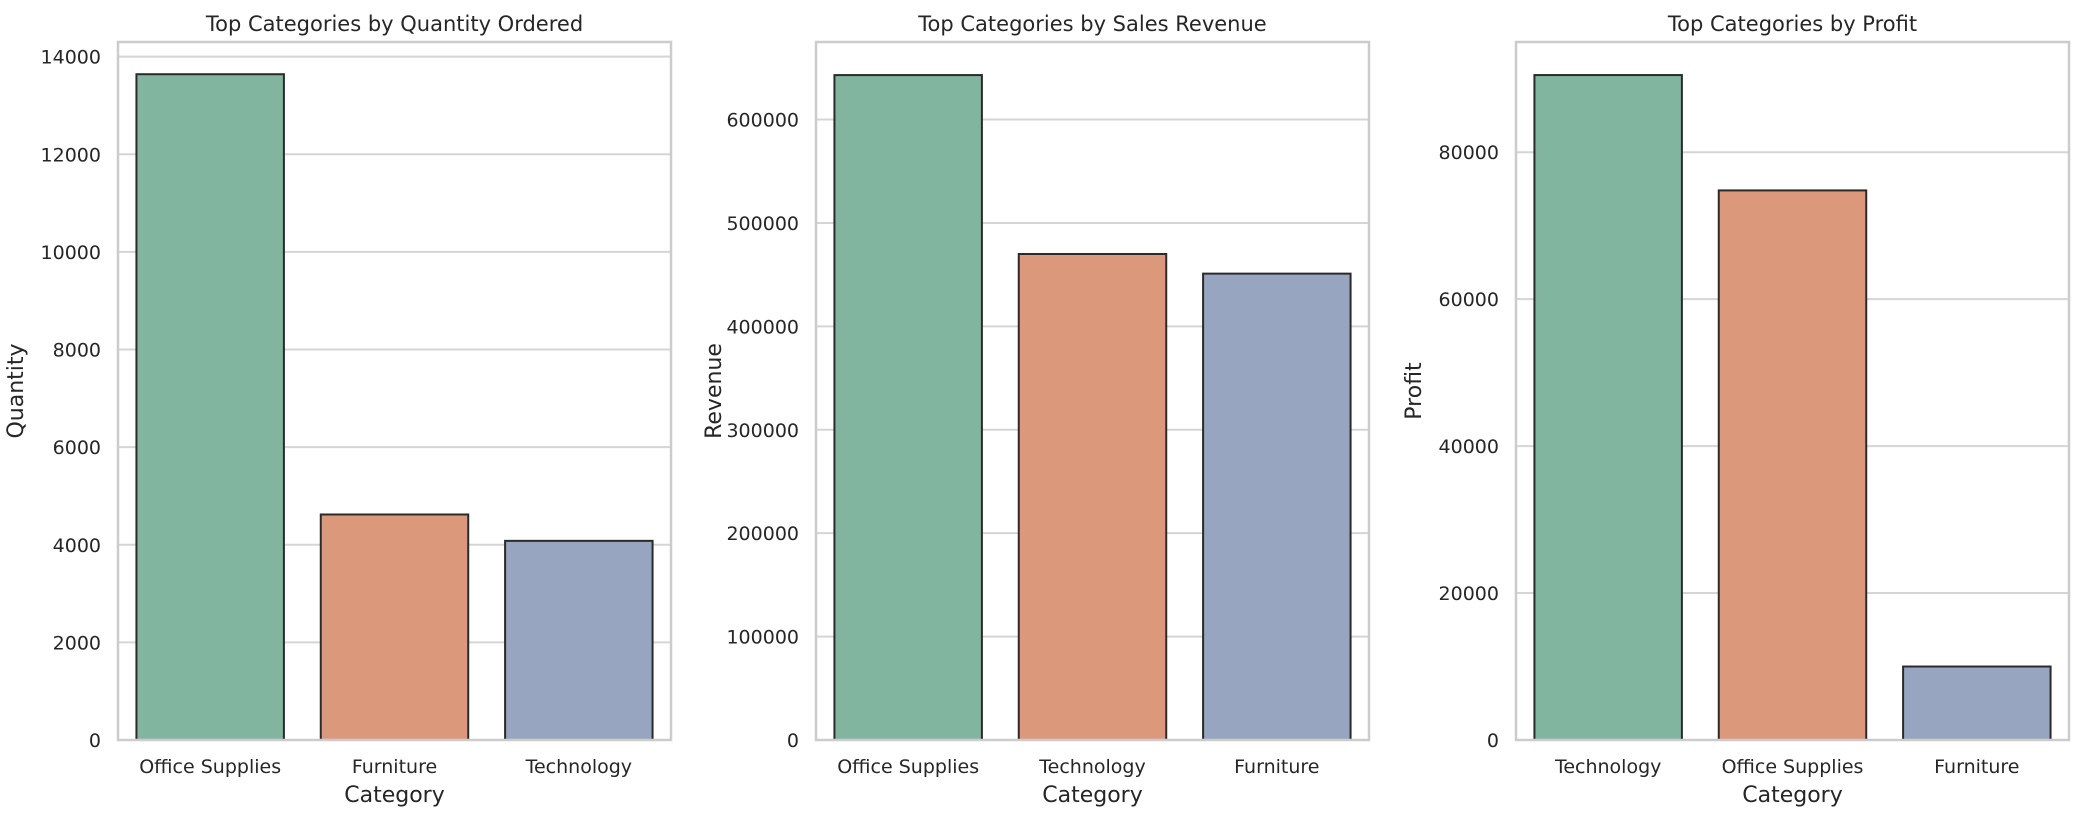  Describe the element at coordinates (71, 155) in the screenshot. I see `y-tick-label: 12000` at that location.